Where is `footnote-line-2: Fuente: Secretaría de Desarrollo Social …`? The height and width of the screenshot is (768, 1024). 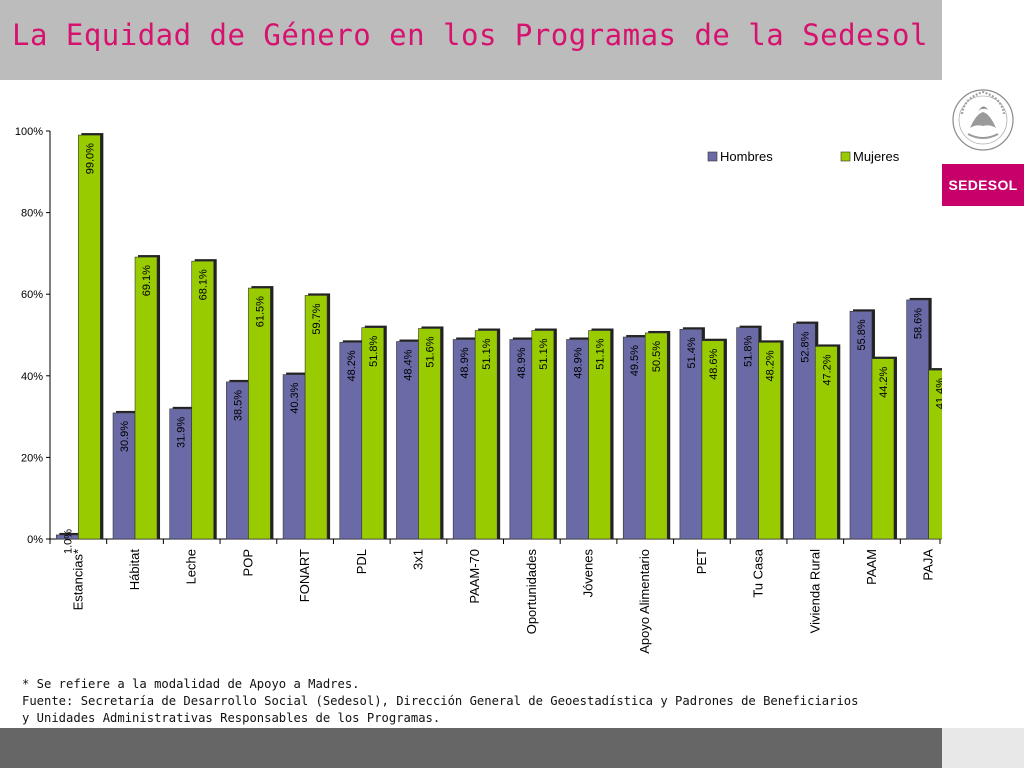 footnote-line-2: Fuente: Secretaría de Desarrollo Social … is located at coordinates (440, 701).